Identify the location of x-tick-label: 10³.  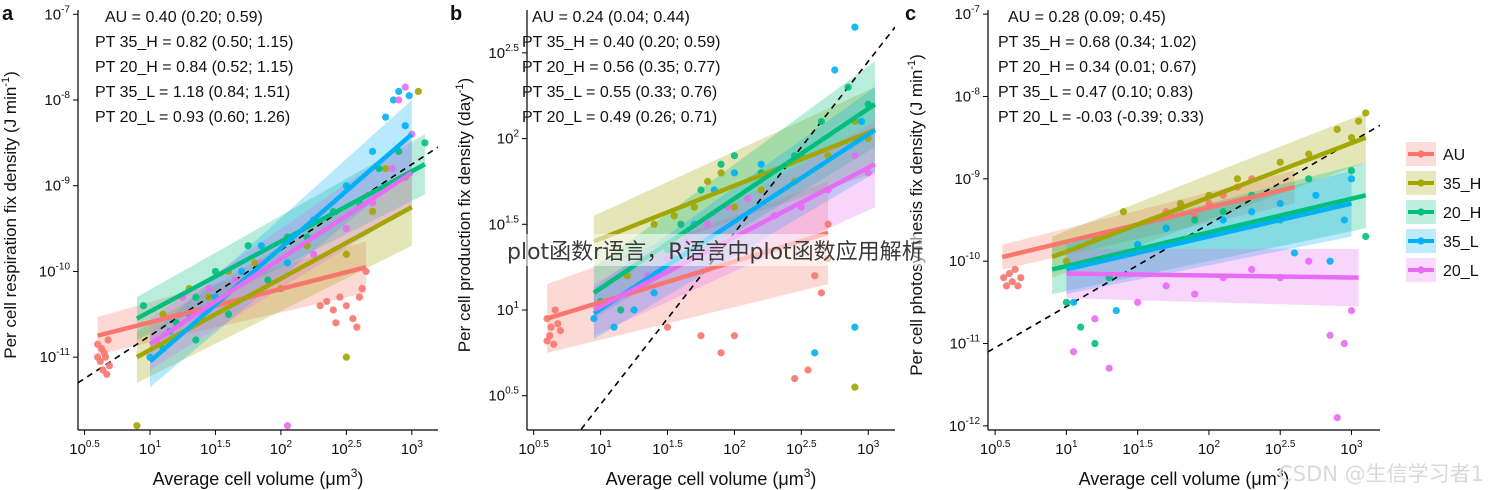
(1351, 448).